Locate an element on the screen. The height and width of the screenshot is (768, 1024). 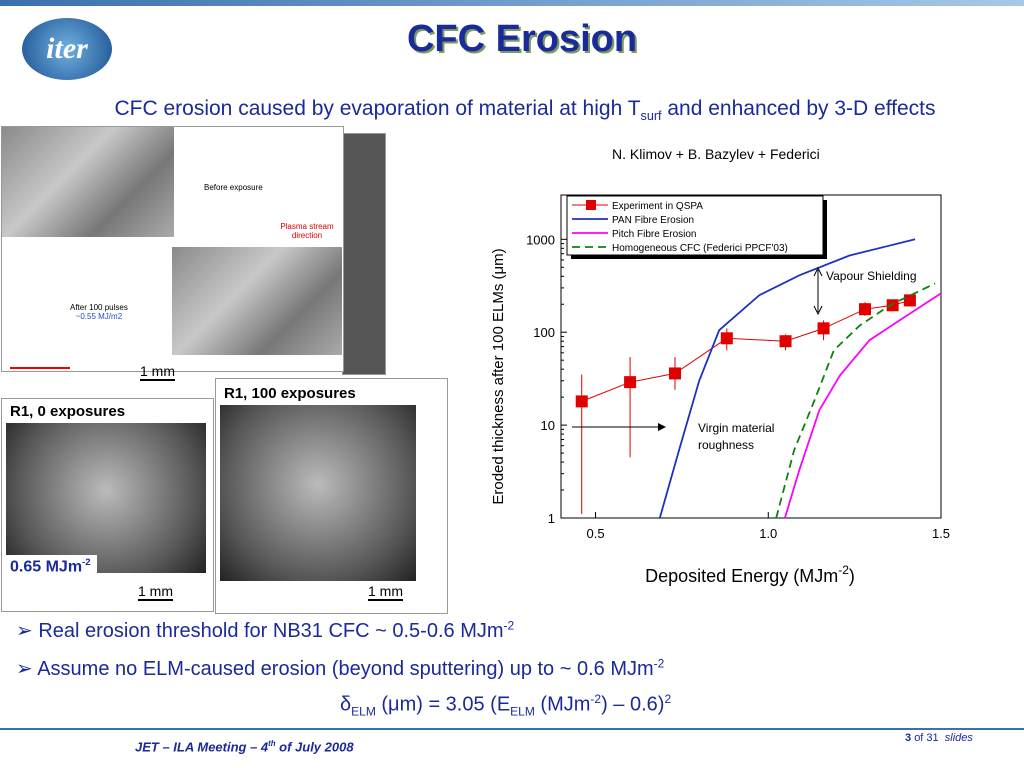
caption: Plasma stream direction is located at coordinates (307, 231).